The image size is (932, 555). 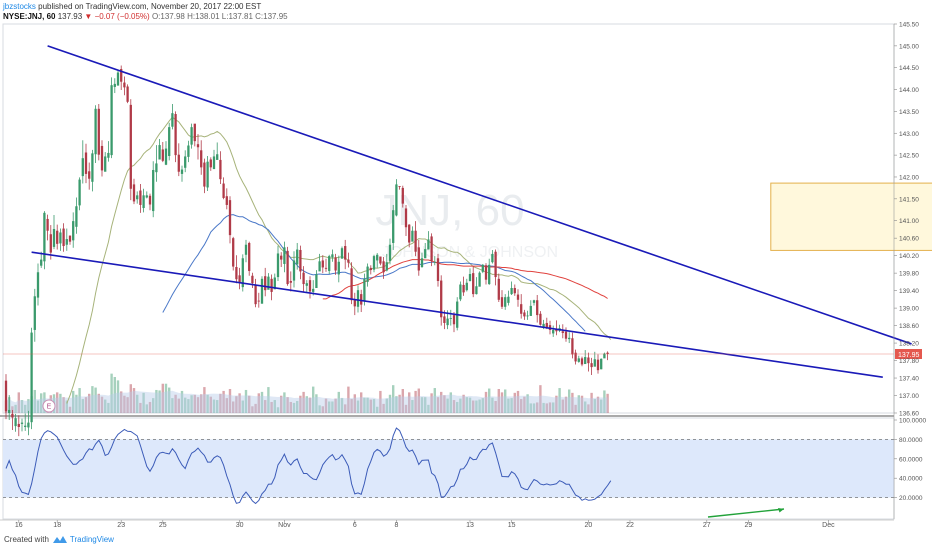 I want to click on tradingview-brand: TradingView, so click(x=91, y=539).